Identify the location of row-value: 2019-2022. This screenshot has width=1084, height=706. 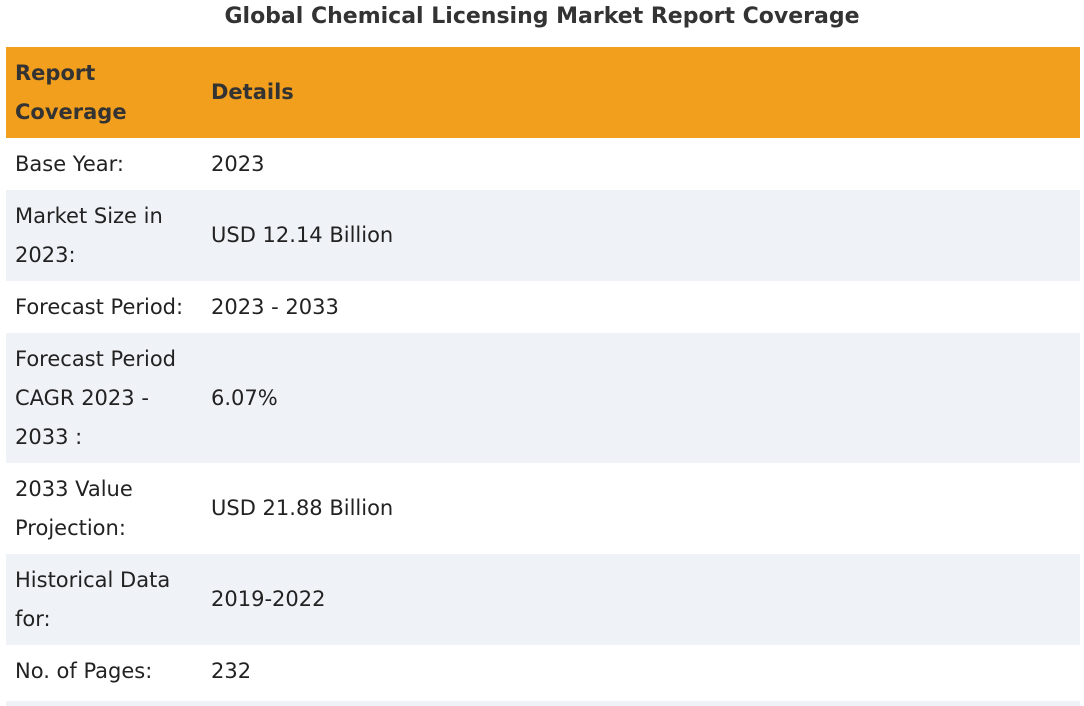
(268, 599).